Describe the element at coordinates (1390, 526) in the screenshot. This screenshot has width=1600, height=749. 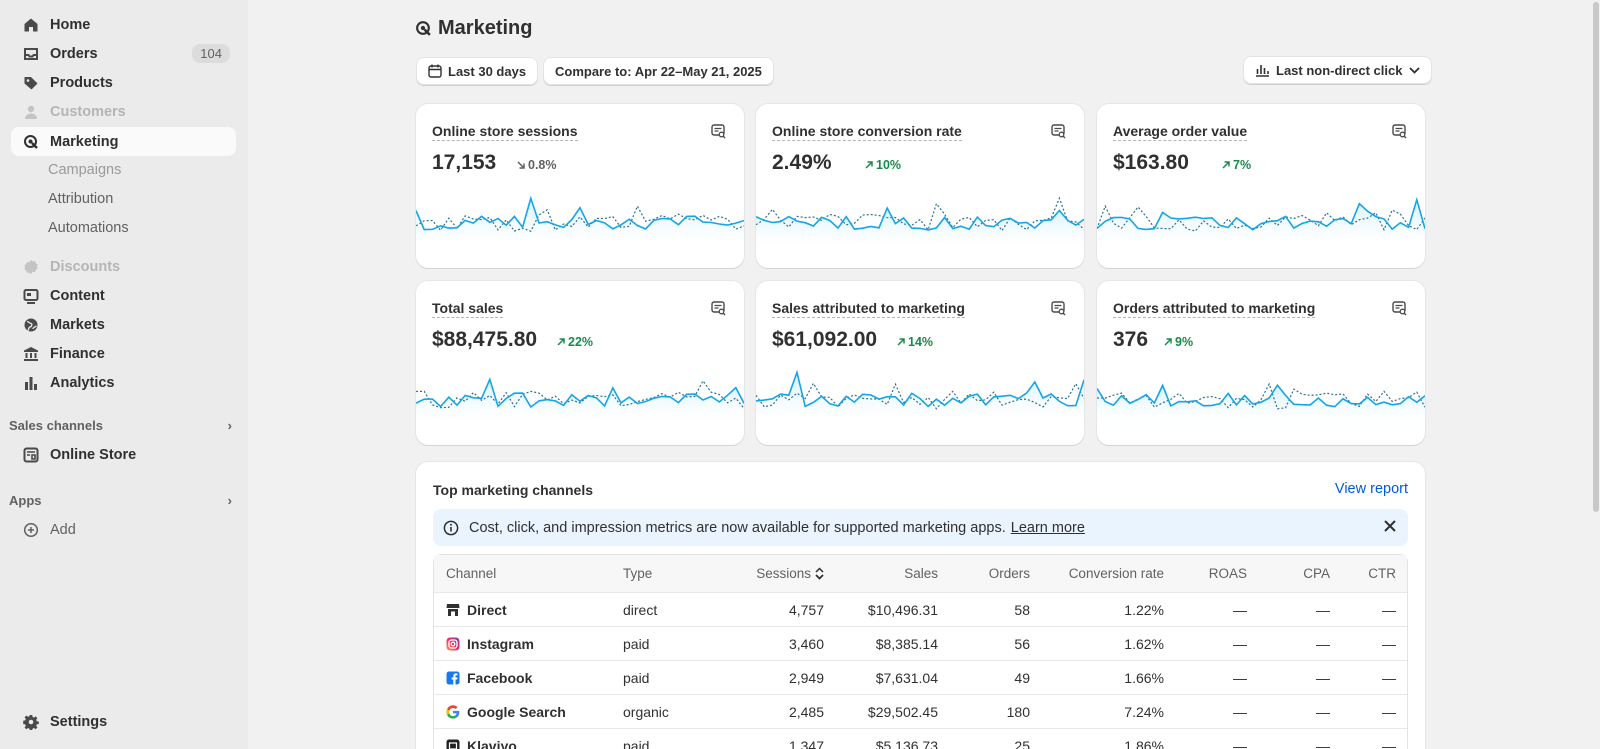
I see `close-icon` at that location.